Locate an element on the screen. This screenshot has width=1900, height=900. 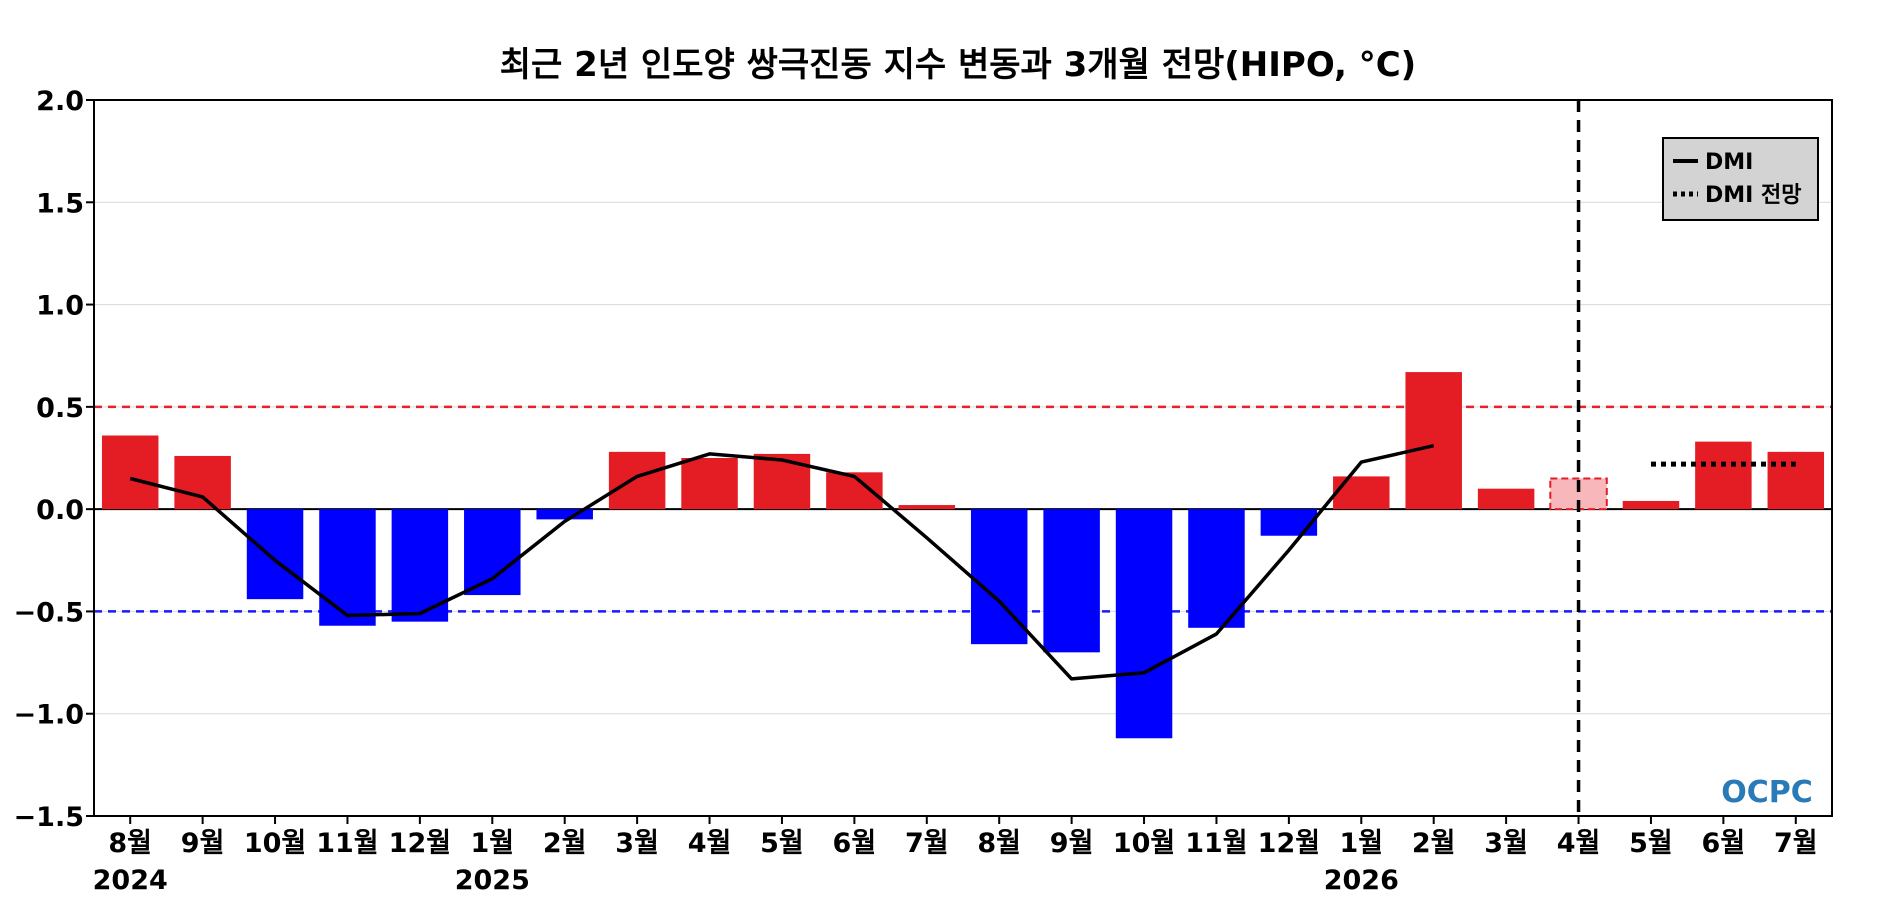
ocpc-logo: OCPC is located at coordinates (1767, 792).